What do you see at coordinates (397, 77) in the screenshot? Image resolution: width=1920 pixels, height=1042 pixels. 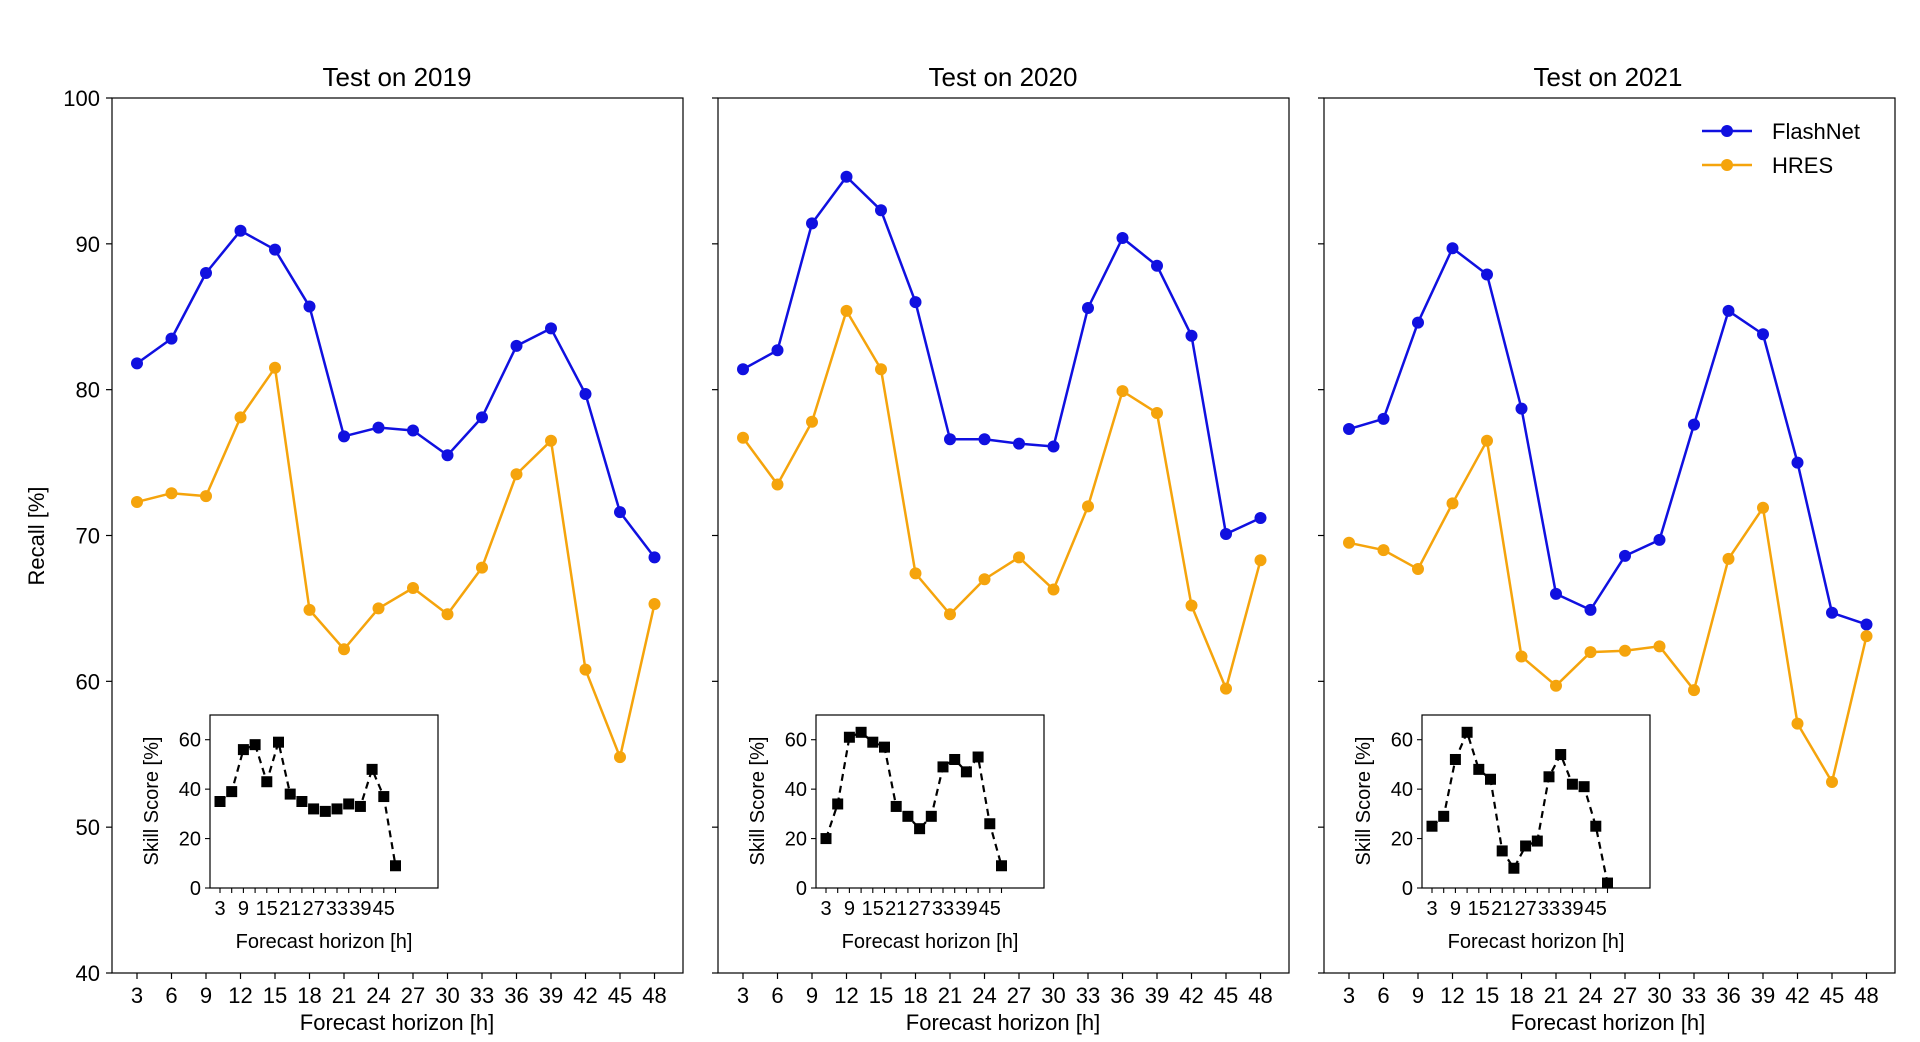 I see `panel-title: Test on 2019` at bounding box center [397, 77].